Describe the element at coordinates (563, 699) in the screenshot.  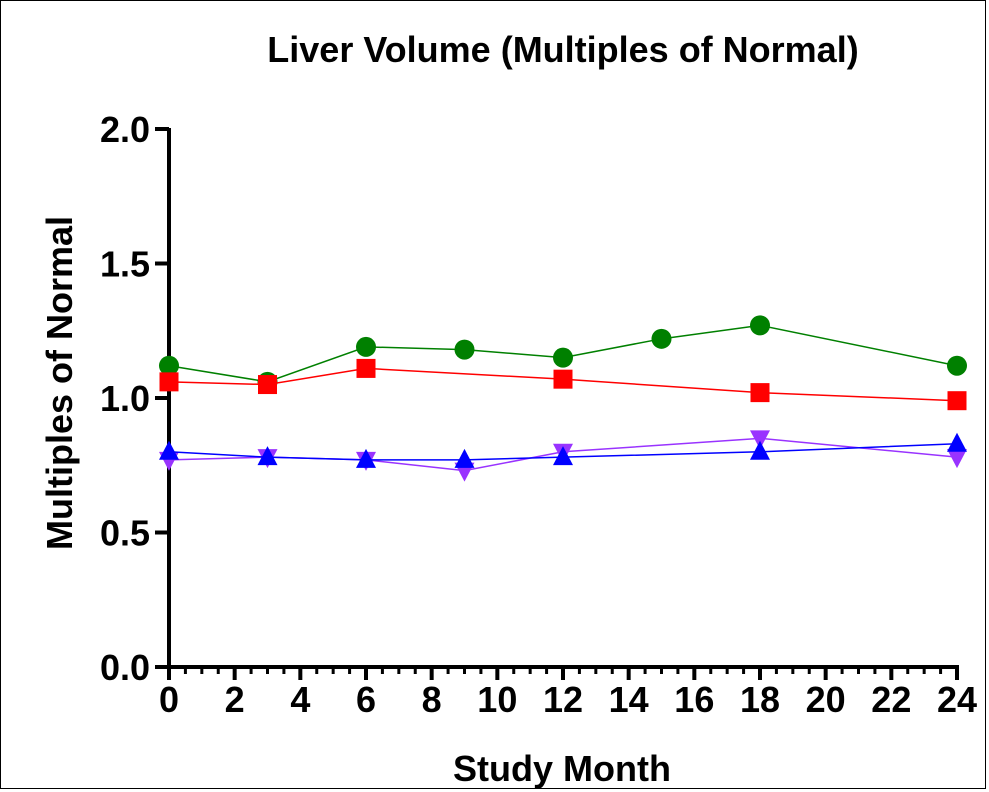
I see `x-tick-label: 12` at that location.